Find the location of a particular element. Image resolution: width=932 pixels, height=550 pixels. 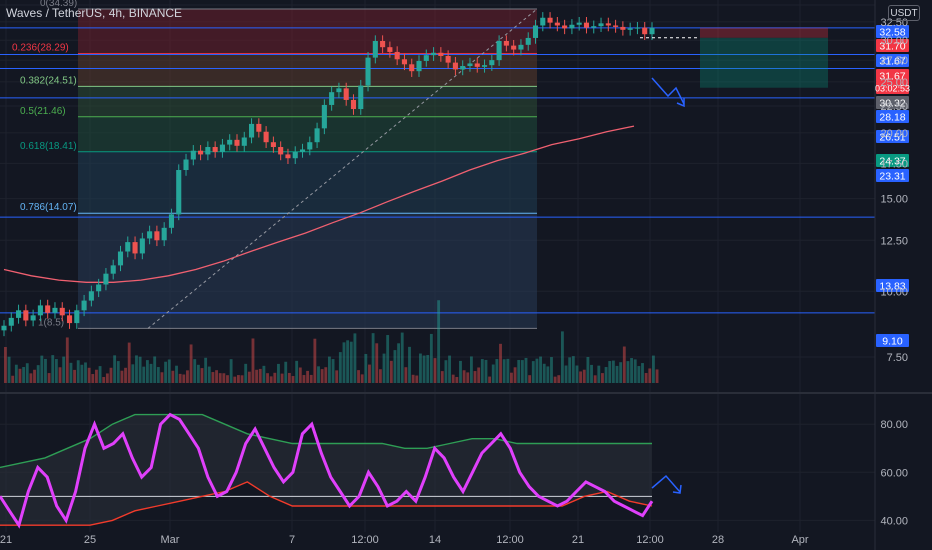

price-label: 23.31 is located at coordinates (892, 176).